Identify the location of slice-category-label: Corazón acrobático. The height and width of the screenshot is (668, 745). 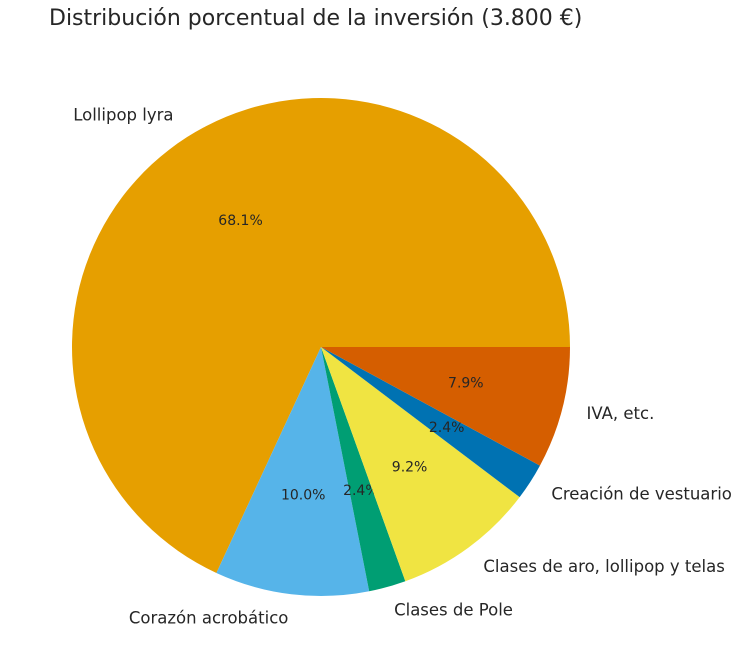
(208, 617).